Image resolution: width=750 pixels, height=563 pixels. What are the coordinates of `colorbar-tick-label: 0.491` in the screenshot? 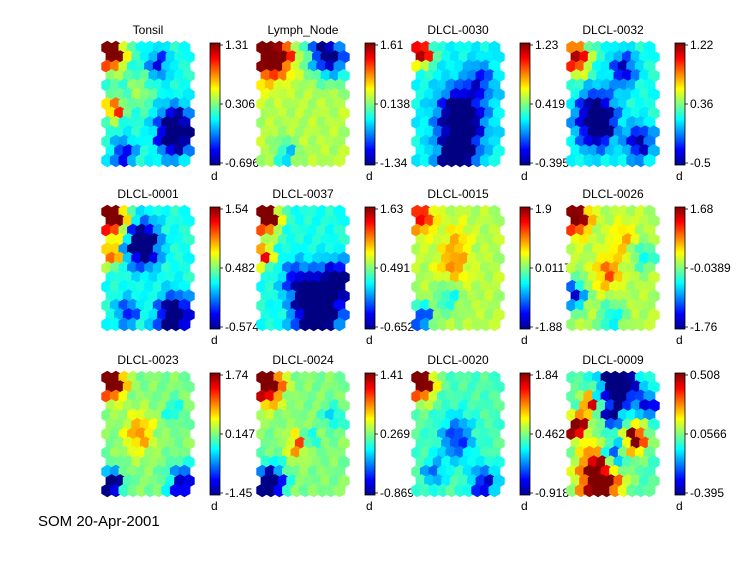 It's located at (395, 268).